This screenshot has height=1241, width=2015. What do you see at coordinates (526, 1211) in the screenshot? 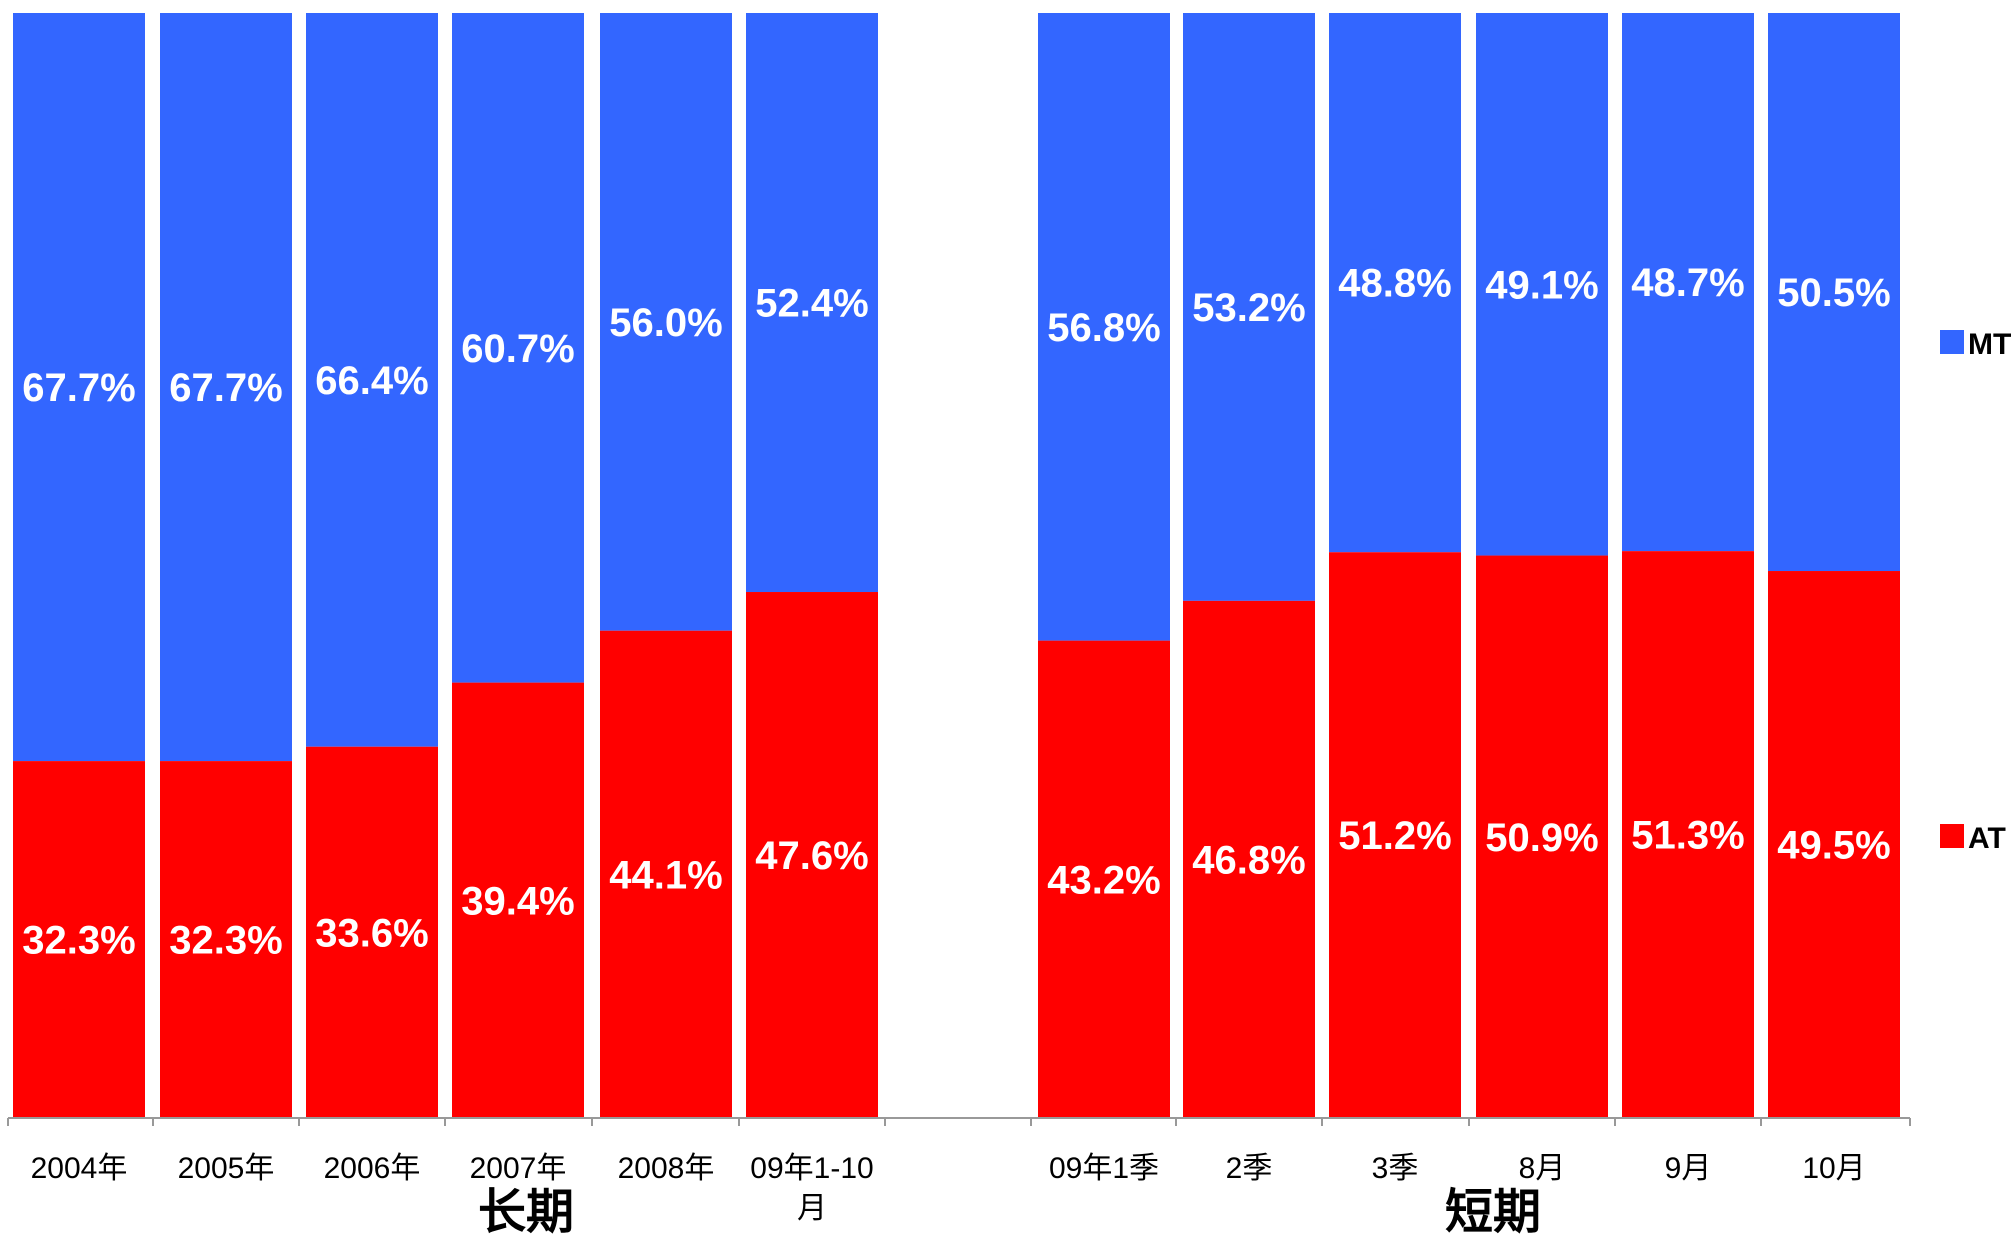
I see `group-label: 长期` at bounding box center [526, 1211].